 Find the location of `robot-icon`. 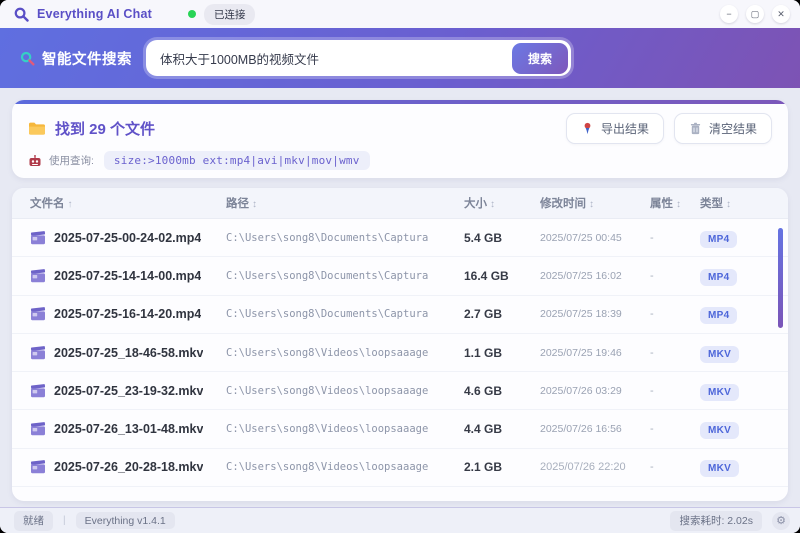

robot-icon is located at coordinates (35, 160).